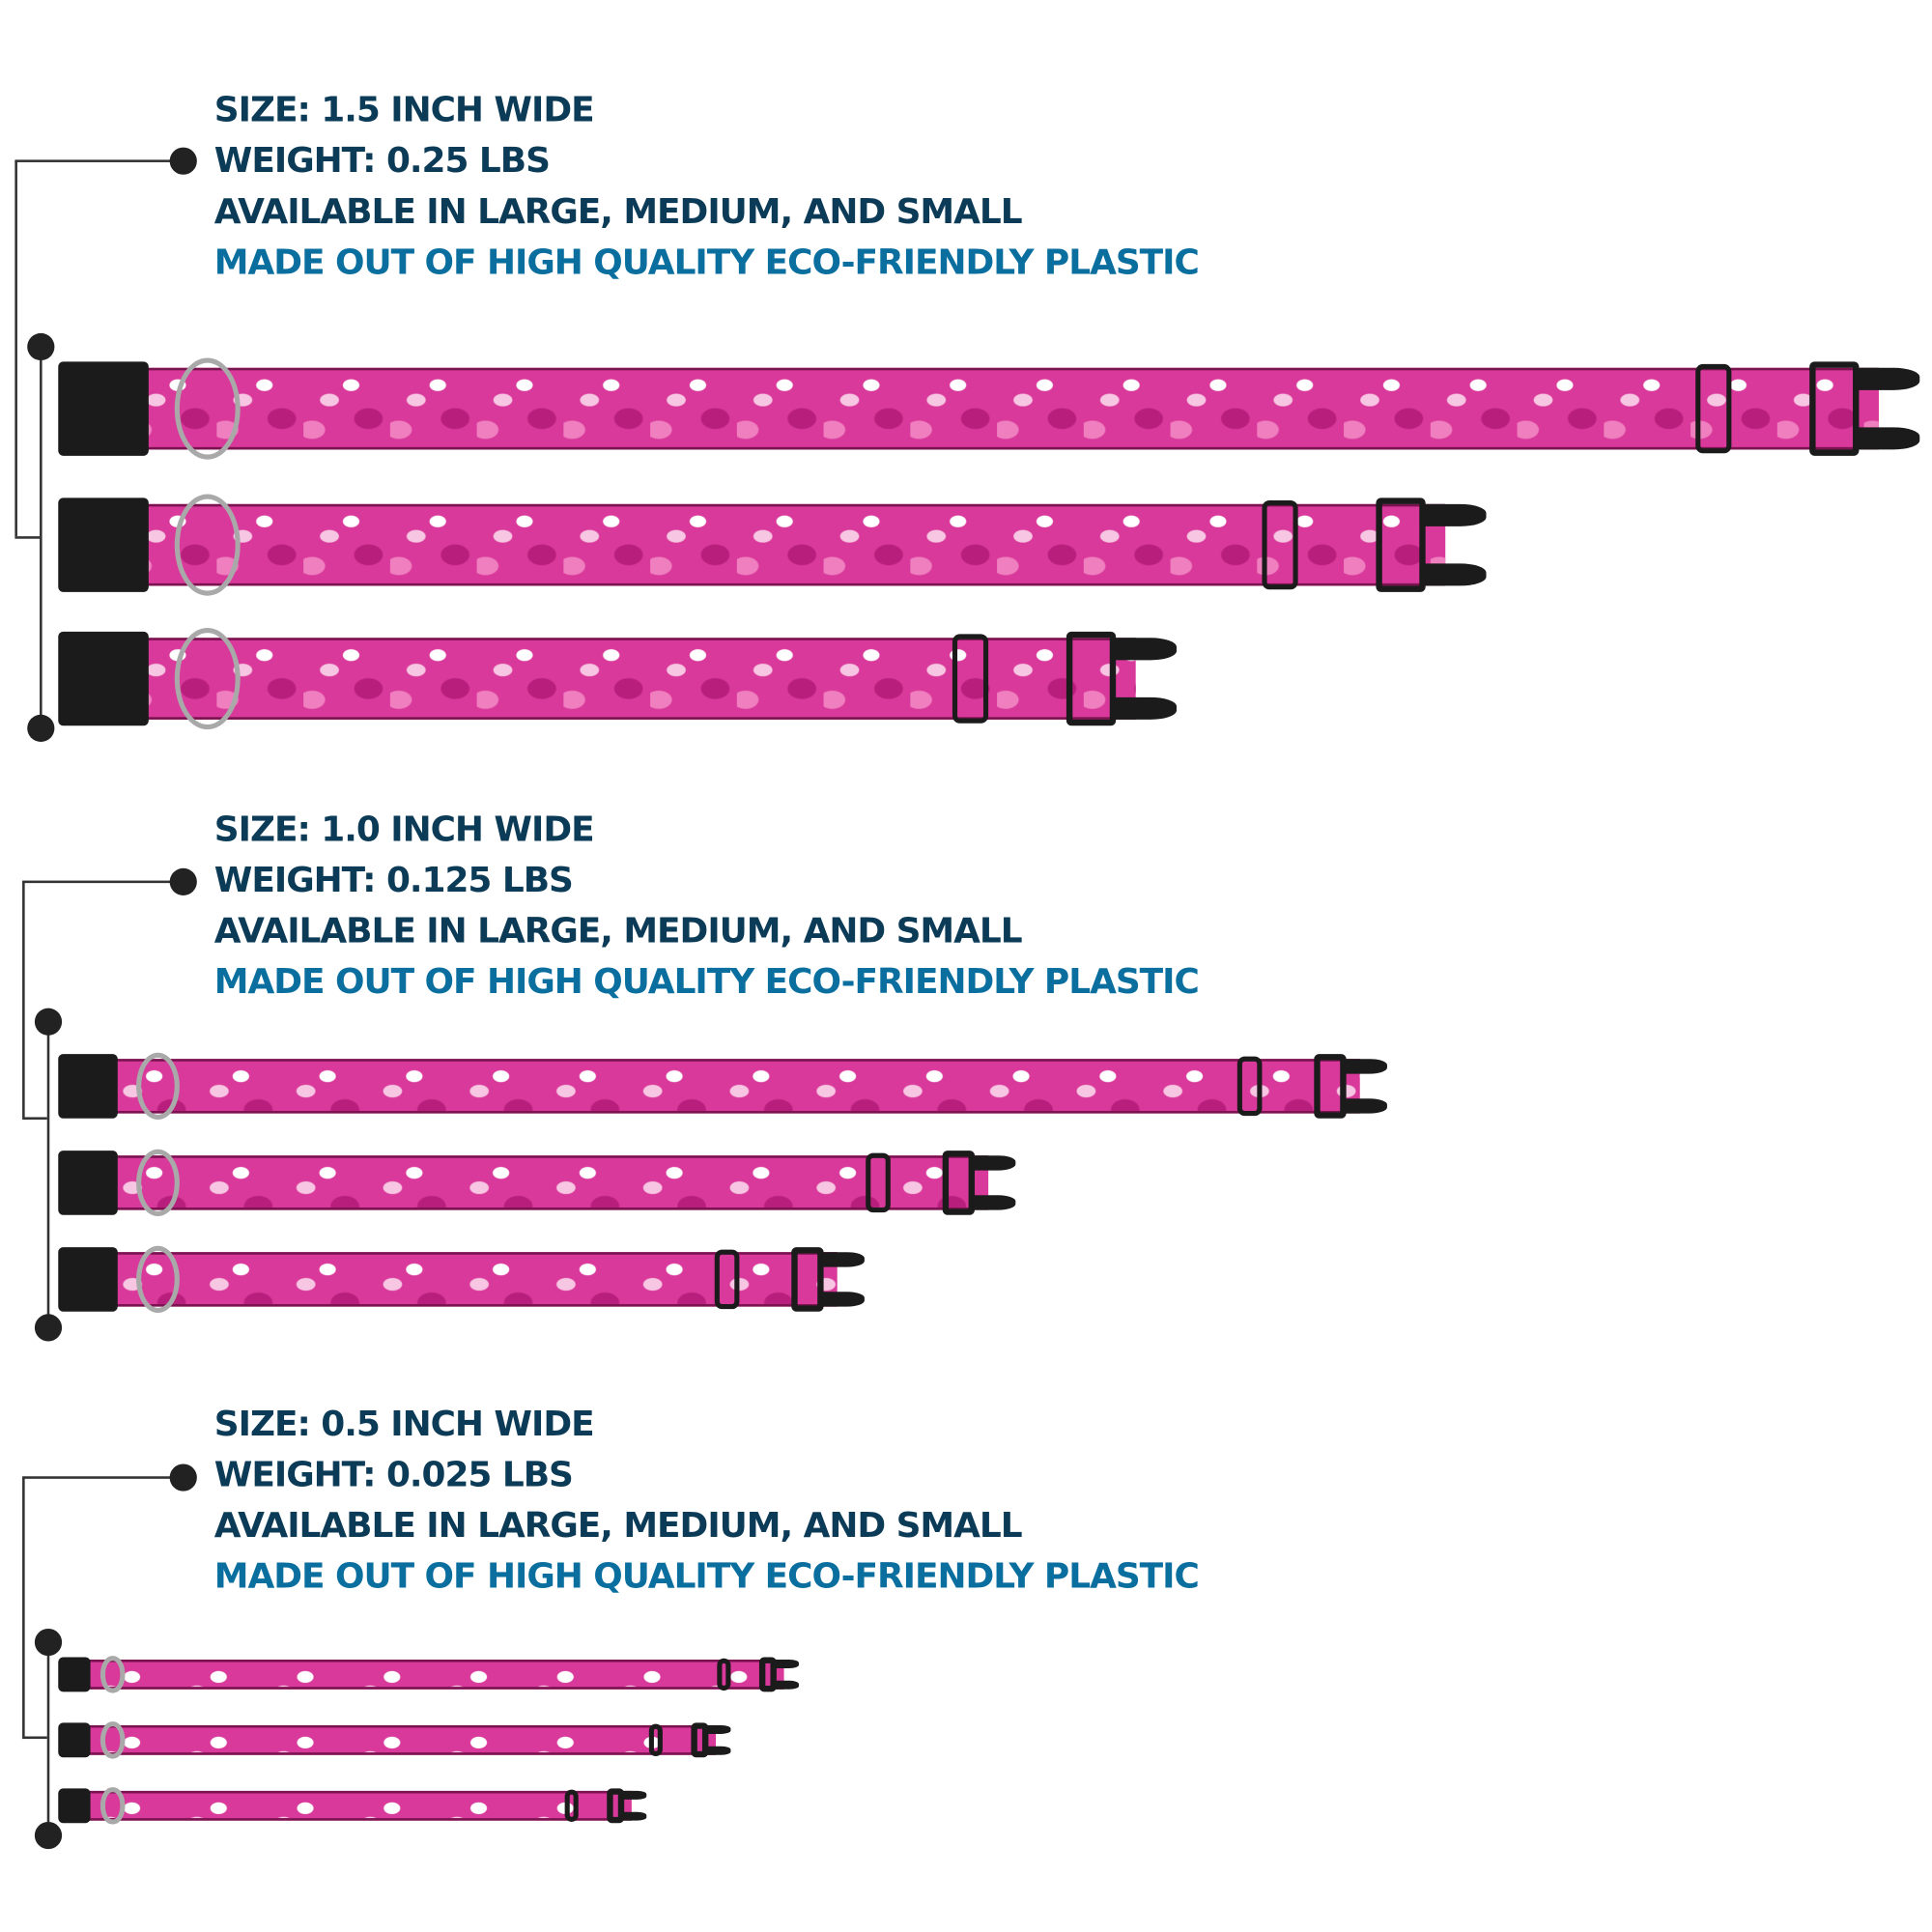 Image resolution: width=1932 pixels, height=1932 pixels. I want to click on weight-label: WEIGHT: 0.125 LBS, so click(393, 880).